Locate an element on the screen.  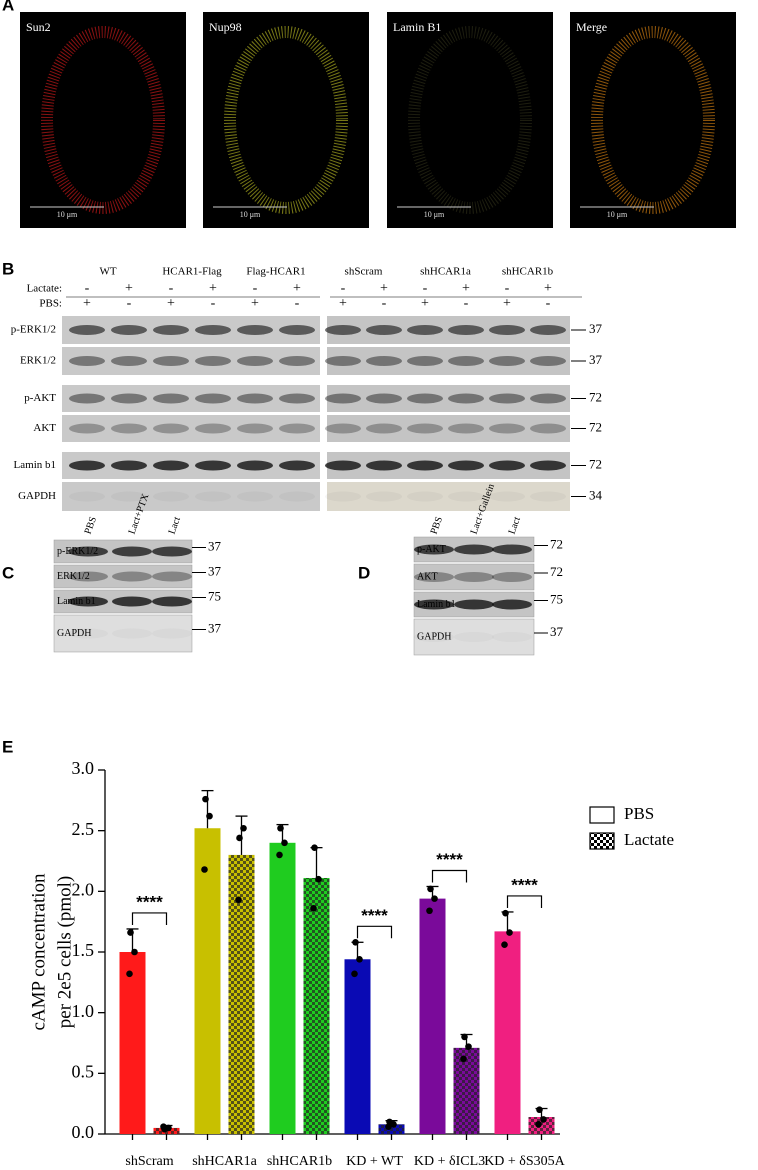
legend-label: PBS is located at coordinates (639, 813).